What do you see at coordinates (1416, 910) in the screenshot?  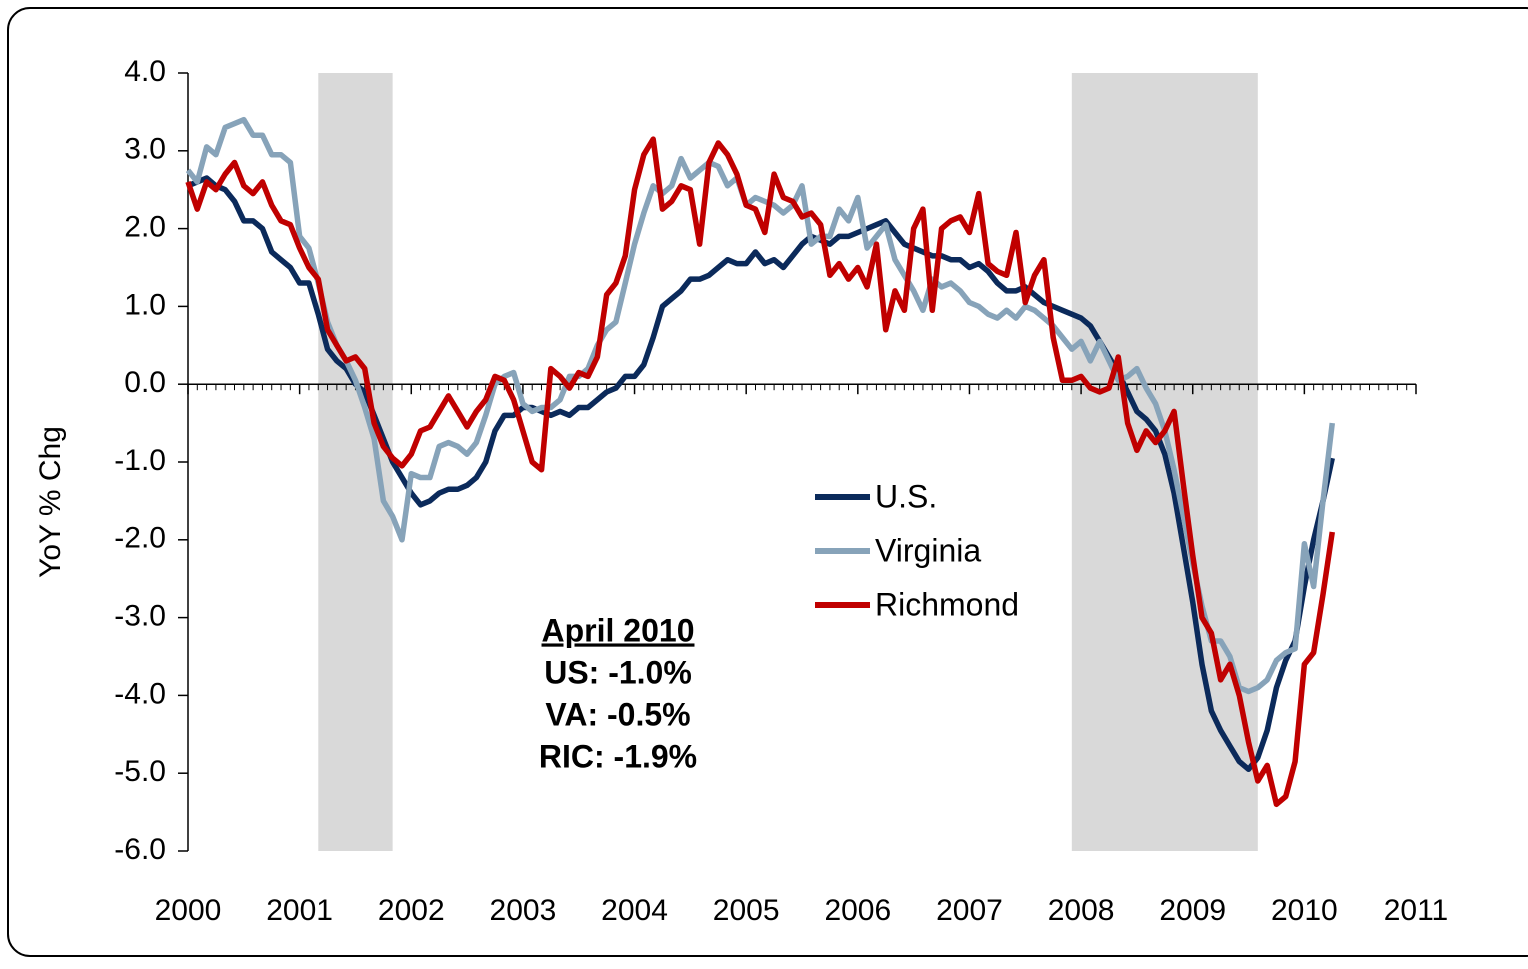 I see `x-tick-label: 2011` at bounding box center [1416, 910].